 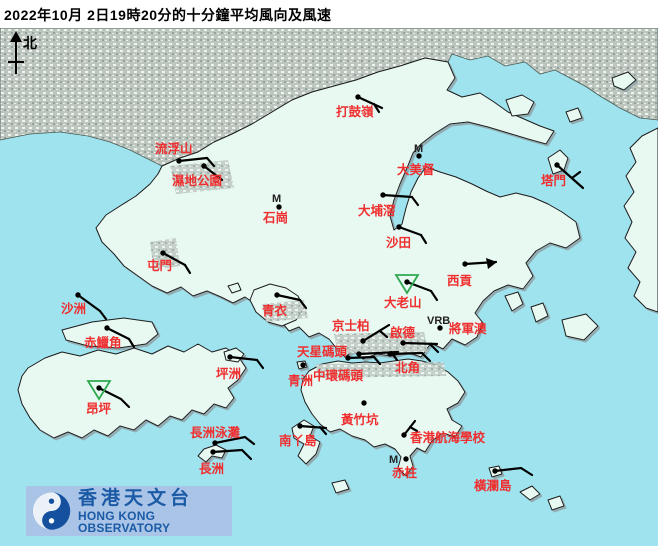 What do you see at coordinates (159, 265) in the screenshot?
I see `station-label: 屯門` at bounding box center [159, 265].